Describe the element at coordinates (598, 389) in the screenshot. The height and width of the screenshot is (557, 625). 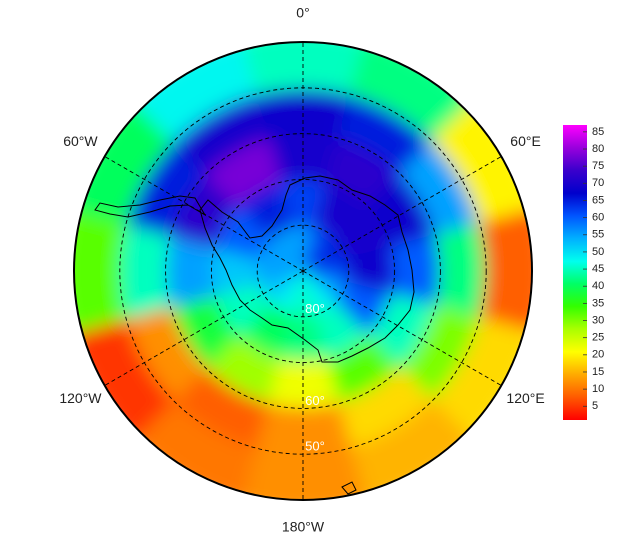
I see `colorbar-label: 10` at that location.